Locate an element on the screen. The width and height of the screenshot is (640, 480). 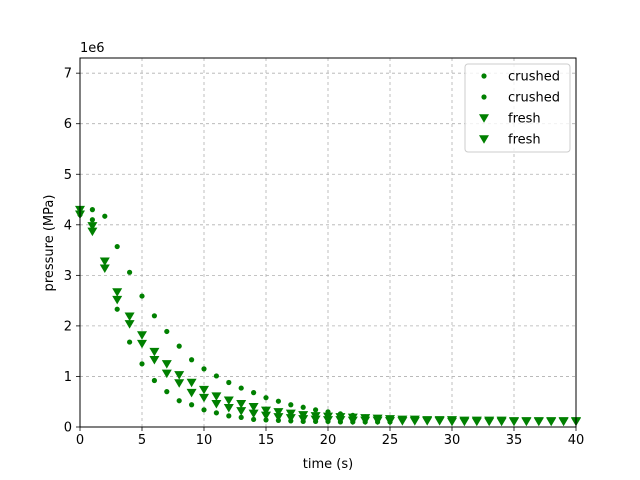
y-tick-label: 1 is located at coordinates (68, 377).